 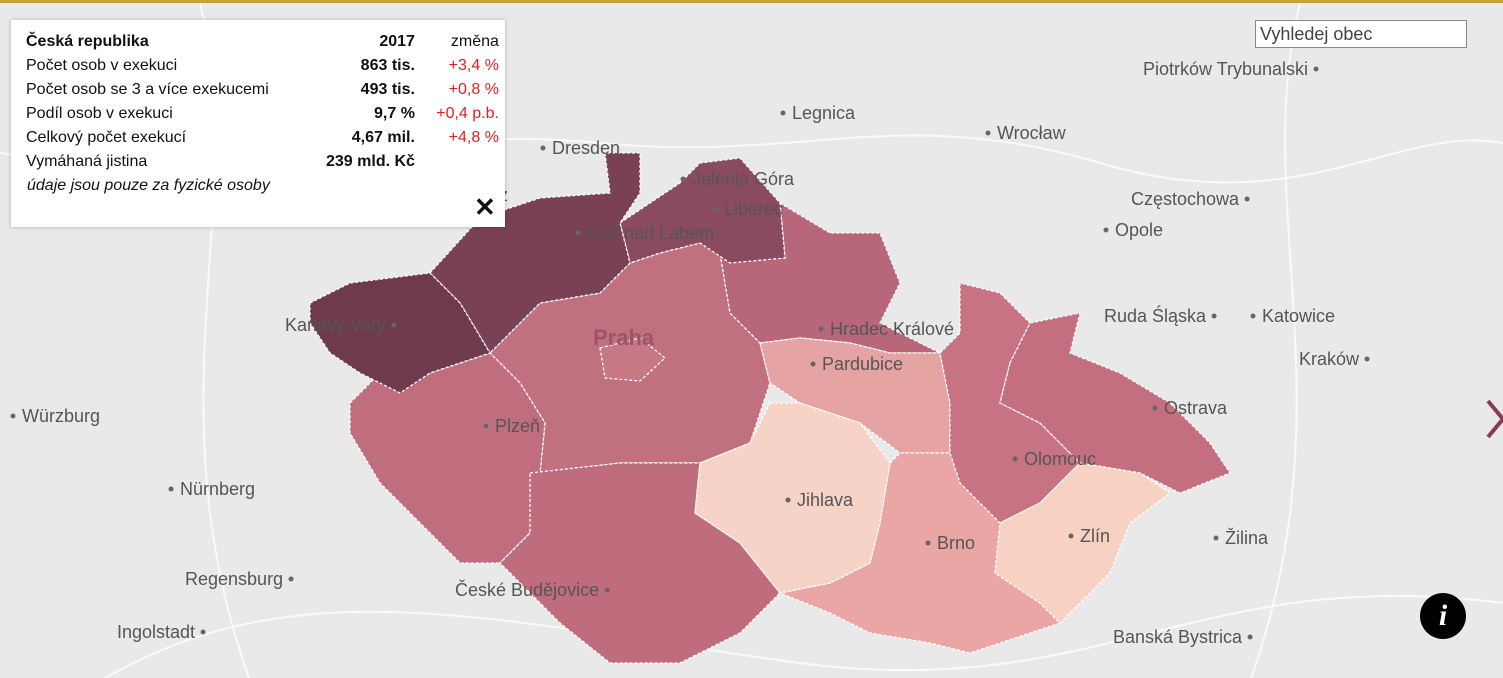 I want to click on row-value: 493 tis., so click(x=387, y=89).